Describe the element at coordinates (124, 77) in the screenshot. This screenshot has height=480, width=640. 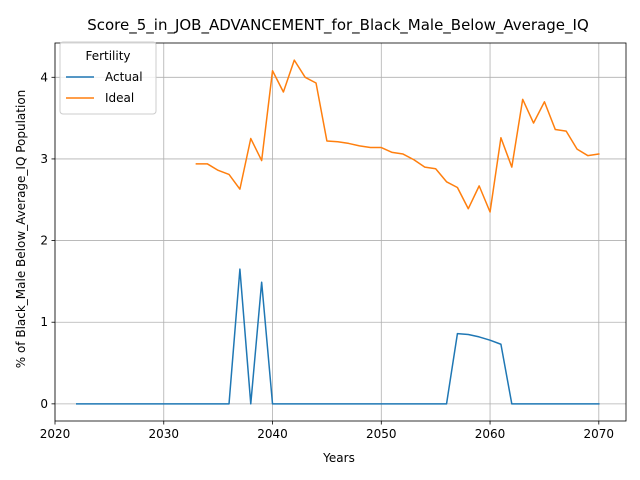
I see `legend-label-actual: Actual` at that location.